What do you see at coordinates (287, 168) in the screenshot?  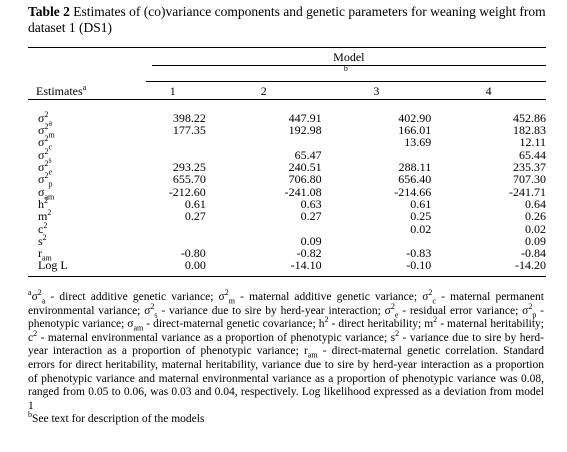 I see `table-row: σ2e 293.25 240.51 288.11 235.37` at bounding box center [287, 168].